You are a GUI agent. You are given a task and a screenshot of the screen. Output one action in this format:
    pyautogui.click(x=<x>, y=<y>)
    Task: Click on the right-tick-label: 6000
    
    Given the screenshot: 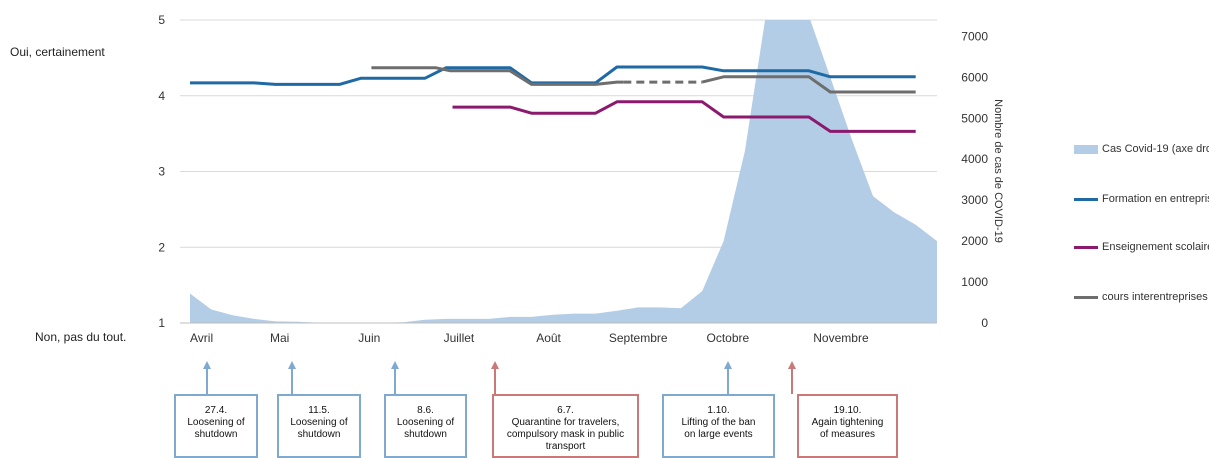 What is the action you would take?
    pyautogui.click(x=974, y=77)
    